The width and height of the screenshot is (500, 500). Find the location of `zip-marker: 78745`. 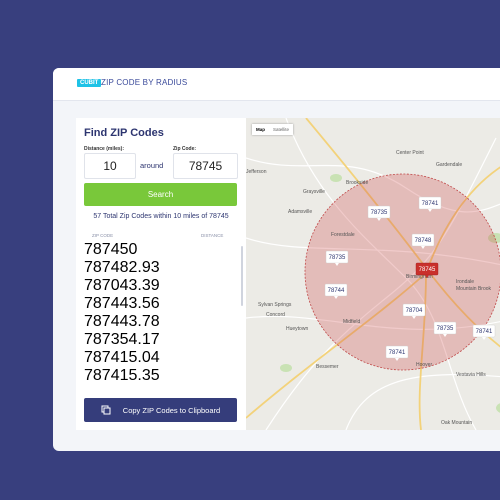

zip-marker: 78745 is located at coordinates (427, 270).